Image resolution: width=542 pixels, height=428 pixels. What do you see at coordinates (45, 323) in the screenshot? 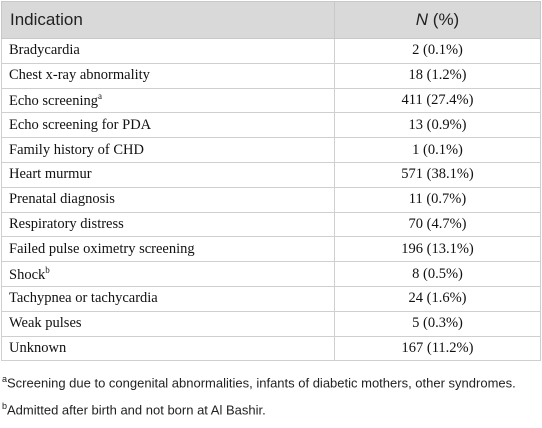
I see `indication: Weak pulses` at bounding box center [45, 323].